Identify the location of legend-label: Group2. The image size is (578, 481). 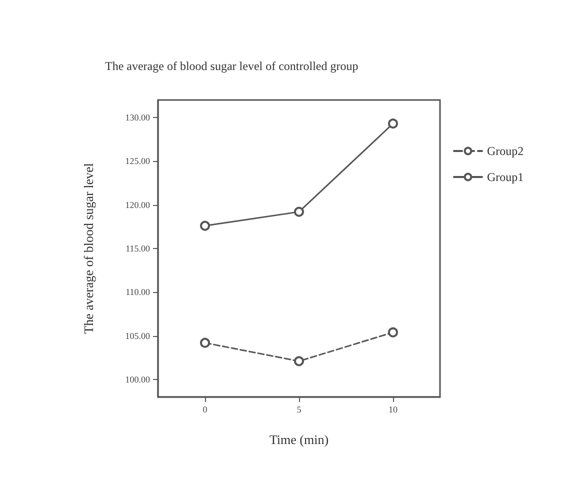
(505, 151).